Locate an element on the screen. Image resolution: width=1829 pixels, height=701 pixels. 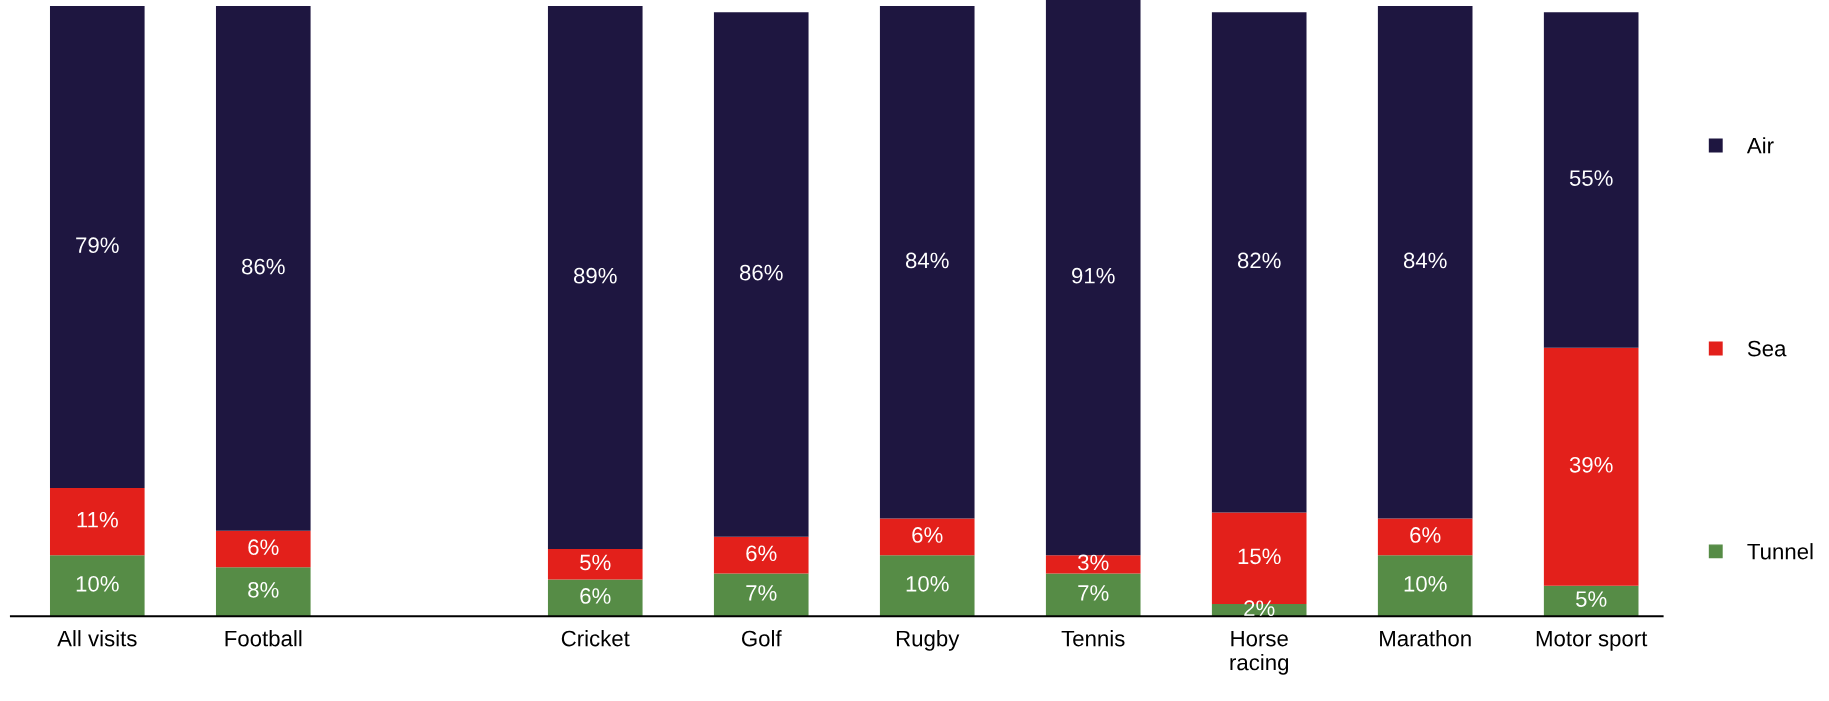
x-tick-label: All visits is located at coordinates (97, 638).